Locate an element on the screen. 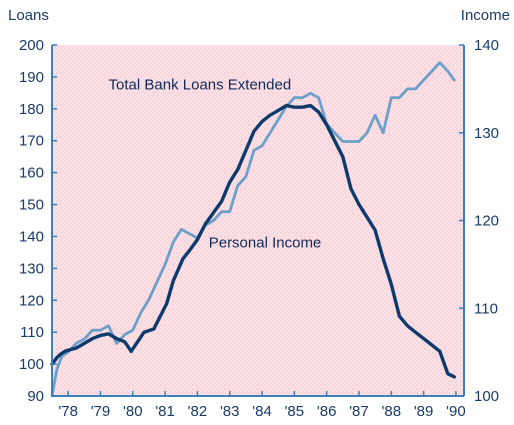  x-tick-label: '90 is located at coordinates (456, 411).